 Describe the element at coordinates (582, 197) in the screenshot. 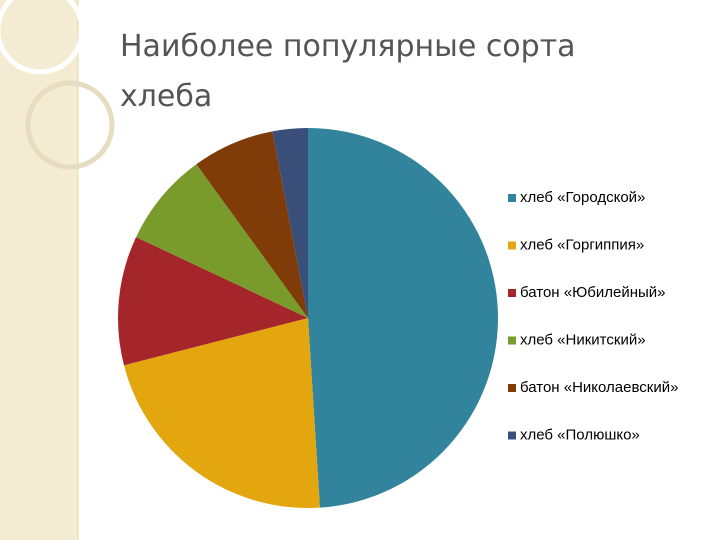

I see `legend-label: хлеб «Городской»` at that location.